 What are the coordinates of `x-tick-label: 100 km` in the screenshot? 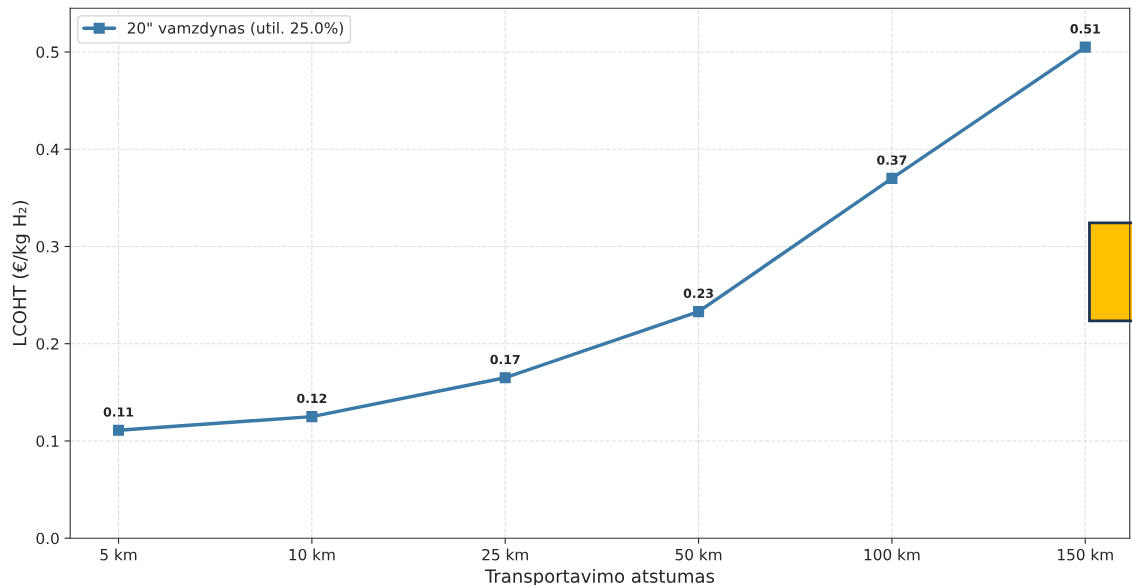 It's located at (892, 554).